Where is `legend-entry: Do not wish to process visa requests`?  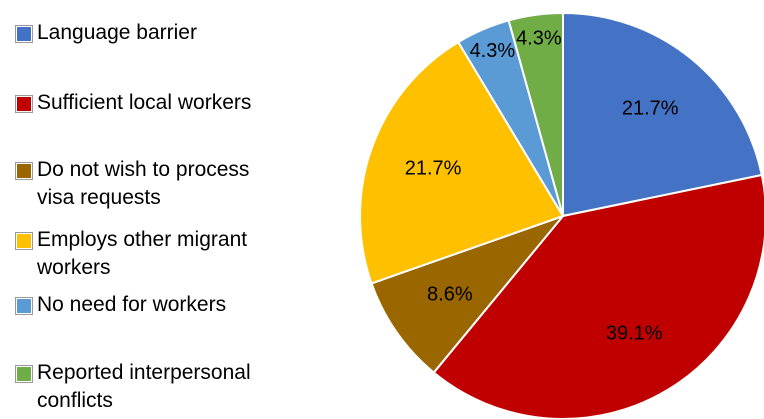 legend-entry: Do not wish to process visa requests is located at coordinates (146, 184).